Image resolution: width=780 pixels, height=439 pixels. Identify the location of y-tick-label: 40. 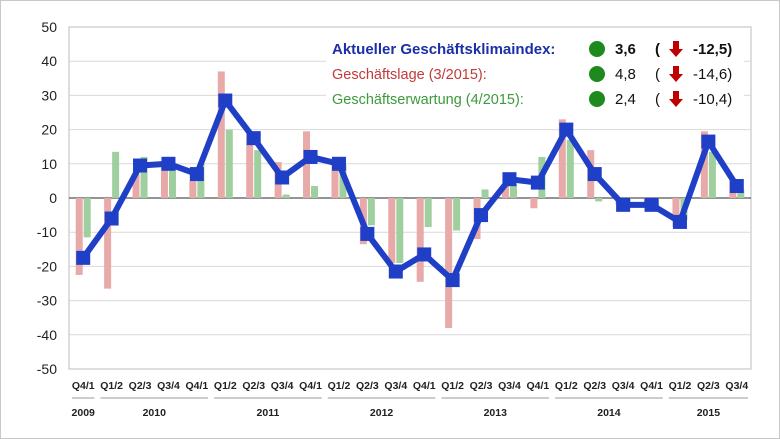
(49, 61).